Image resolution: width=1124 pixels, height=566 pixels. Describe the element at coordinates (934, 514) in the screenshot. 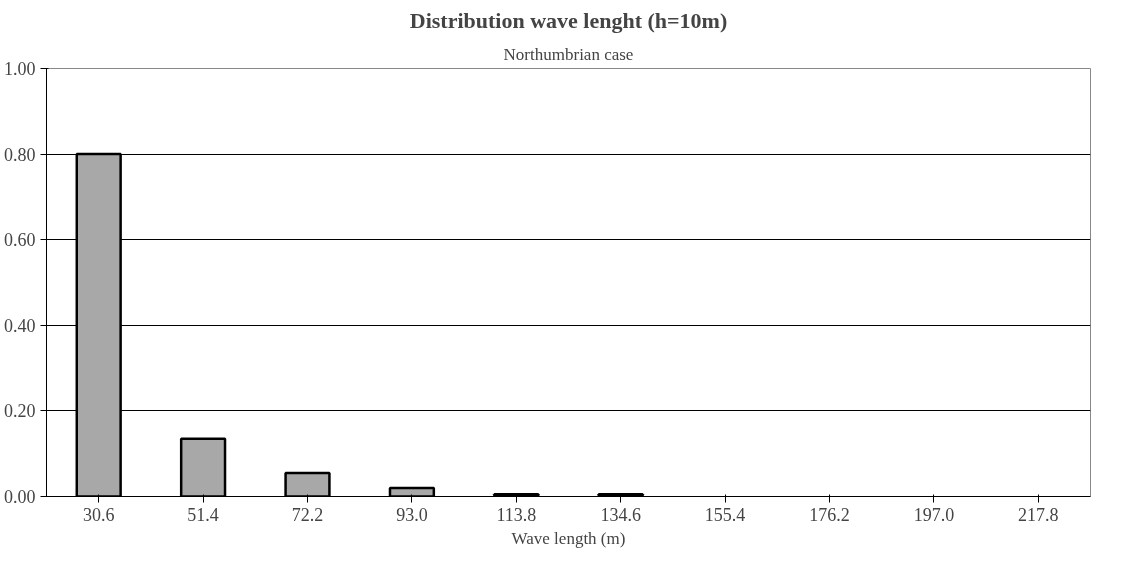

I see `x-tick-label: 197.0` at that location.